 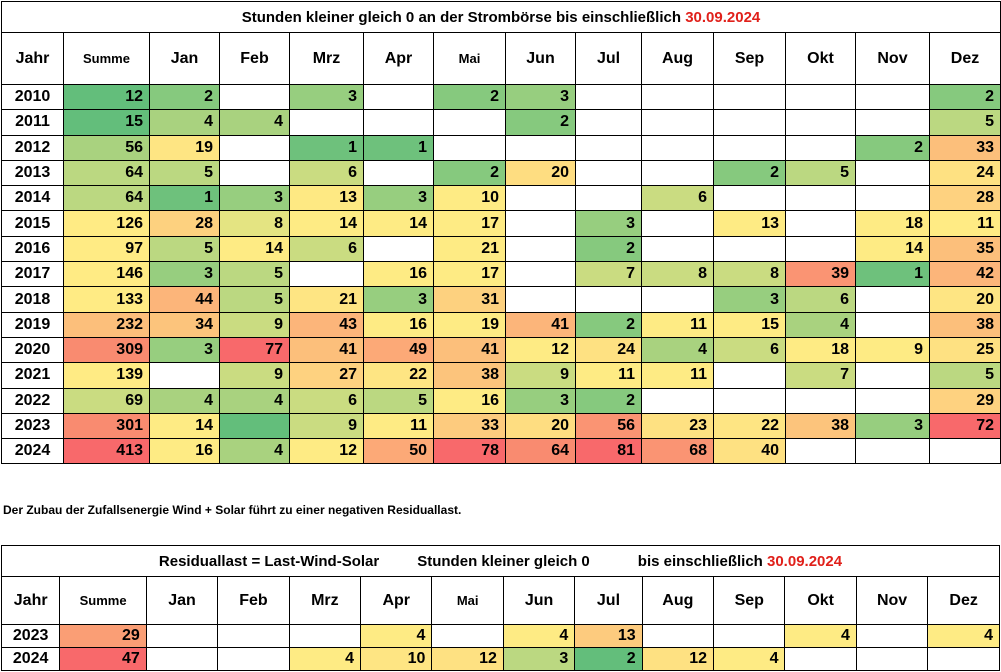 What do you see at coordinates (32, 426) in the screenshot?
I see `year-cell: 2023` at bounding box center [32, 426].